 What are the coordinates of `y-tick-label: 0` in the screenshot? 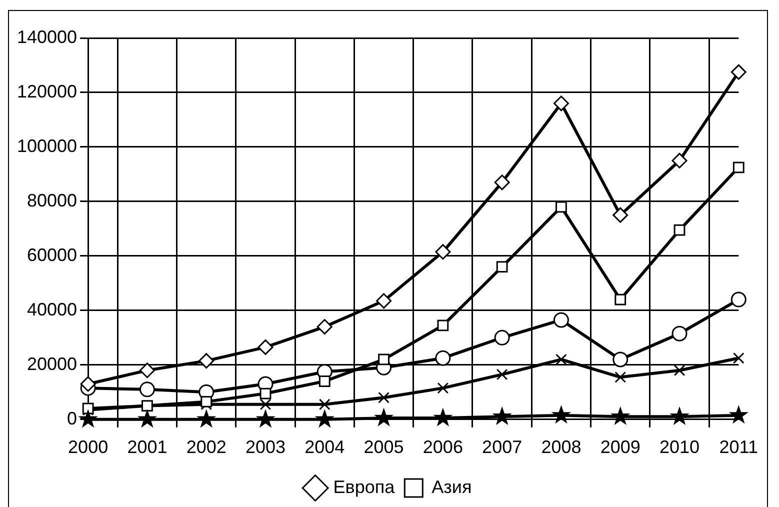 It's located at (72, 418).